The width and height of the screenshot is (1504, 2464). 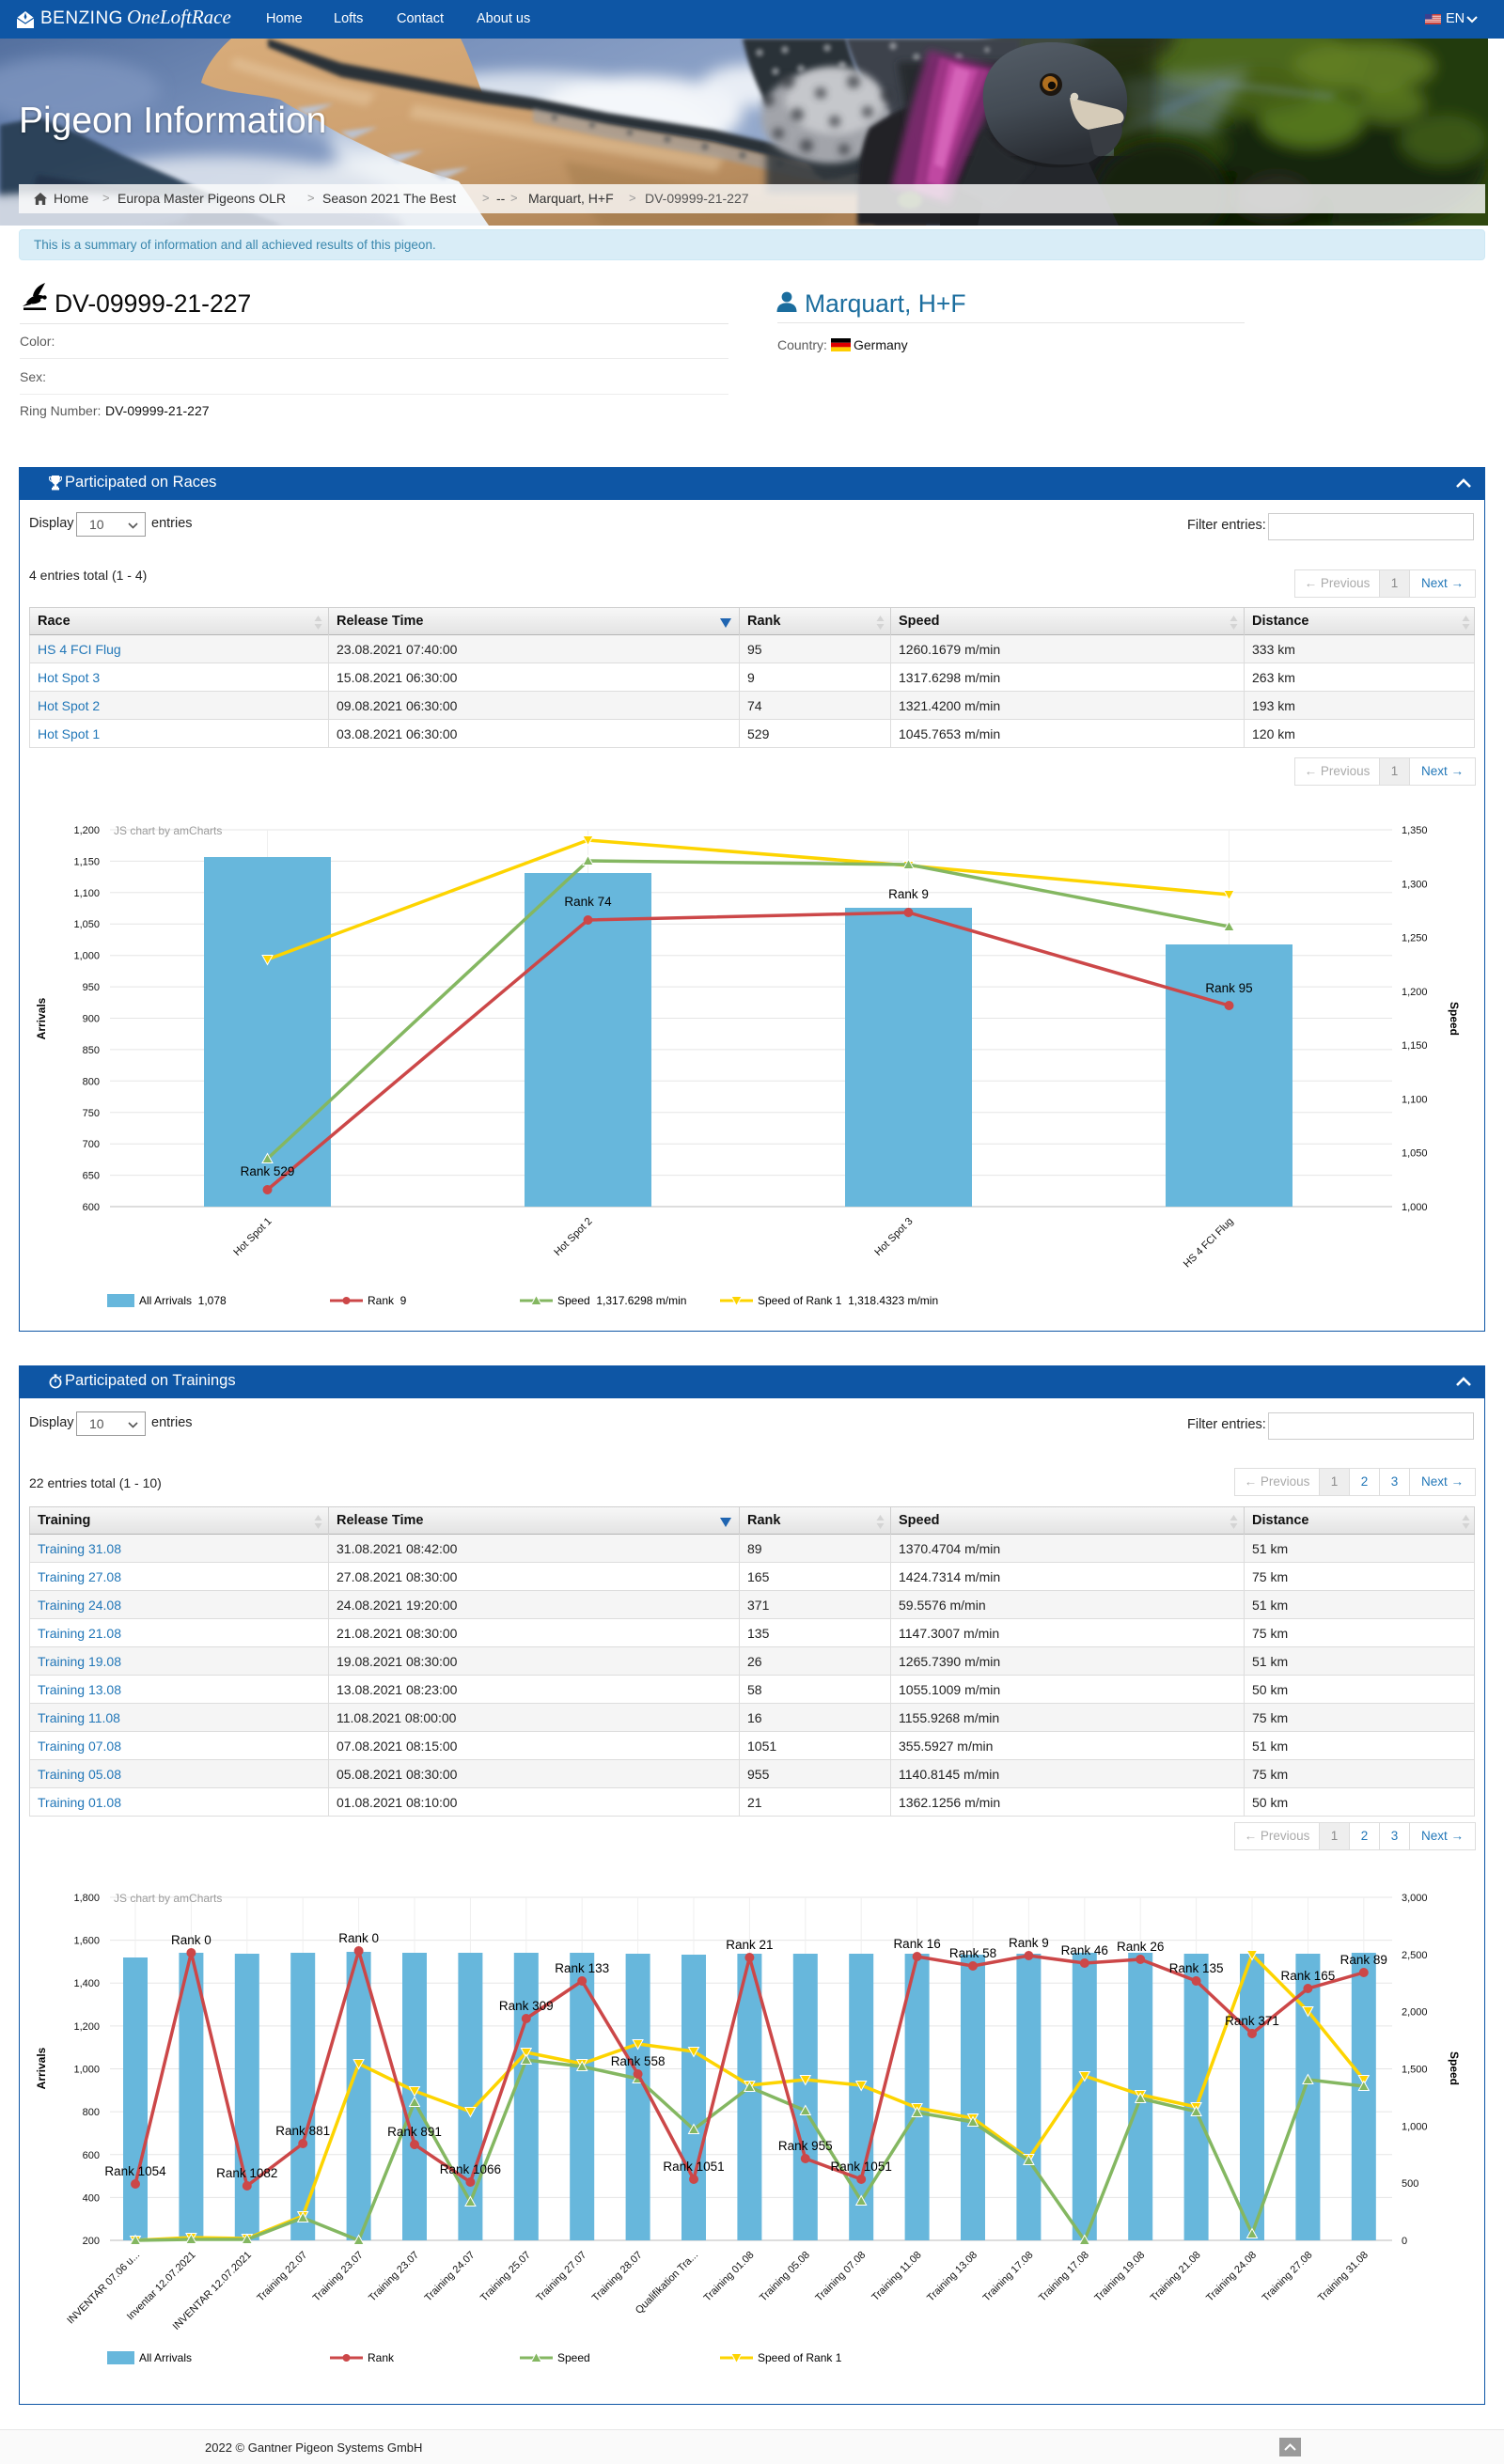 What do you see at coordinates (1415, 1955) in the screenshot?
I see `svg-text: 2,500` at bounding box center [1415, 1955].